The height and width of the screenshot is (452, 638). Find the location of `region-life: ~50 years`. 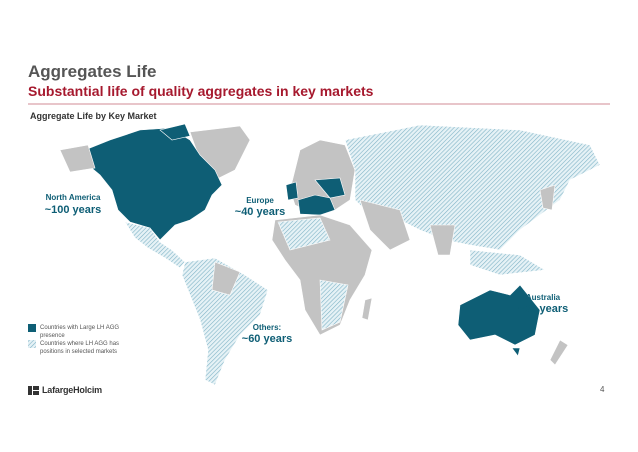

region-life: ~50 years is located at coordinates (543, 309).